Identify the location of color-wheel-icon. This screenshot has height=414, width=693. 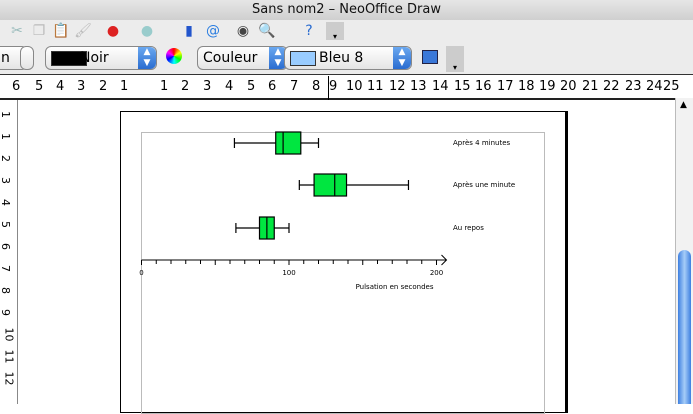
(174, 56).